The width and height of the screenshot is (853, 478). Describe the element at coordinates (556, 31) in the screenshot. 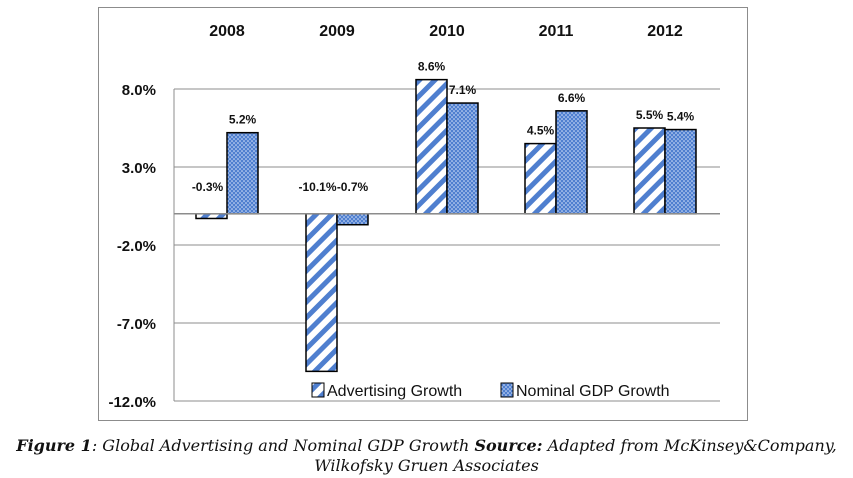

I see `category-label-2011: 2011` at that location.